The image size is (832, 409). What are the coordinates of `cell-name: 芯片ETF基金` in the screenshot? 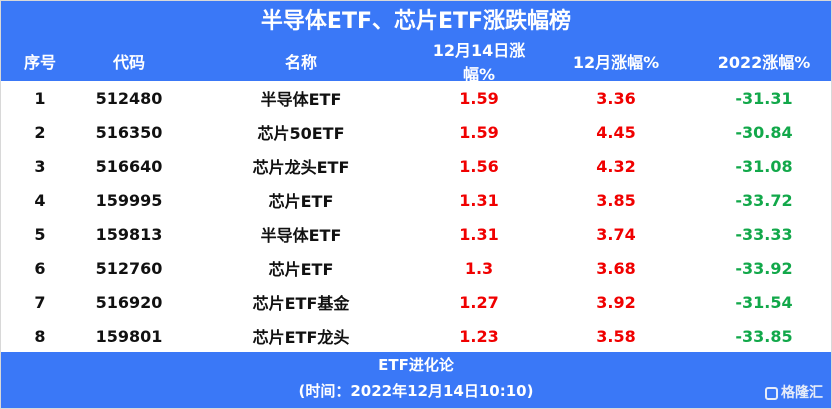 It's located at (301, 303).